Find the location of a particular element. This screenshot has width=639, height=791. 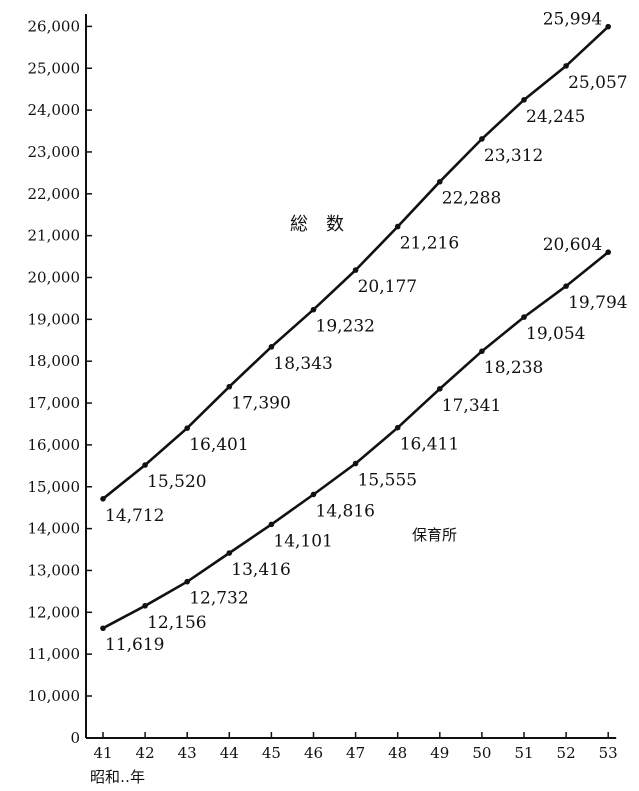

data-label: 15,555 is located at coordinates (387, 481).